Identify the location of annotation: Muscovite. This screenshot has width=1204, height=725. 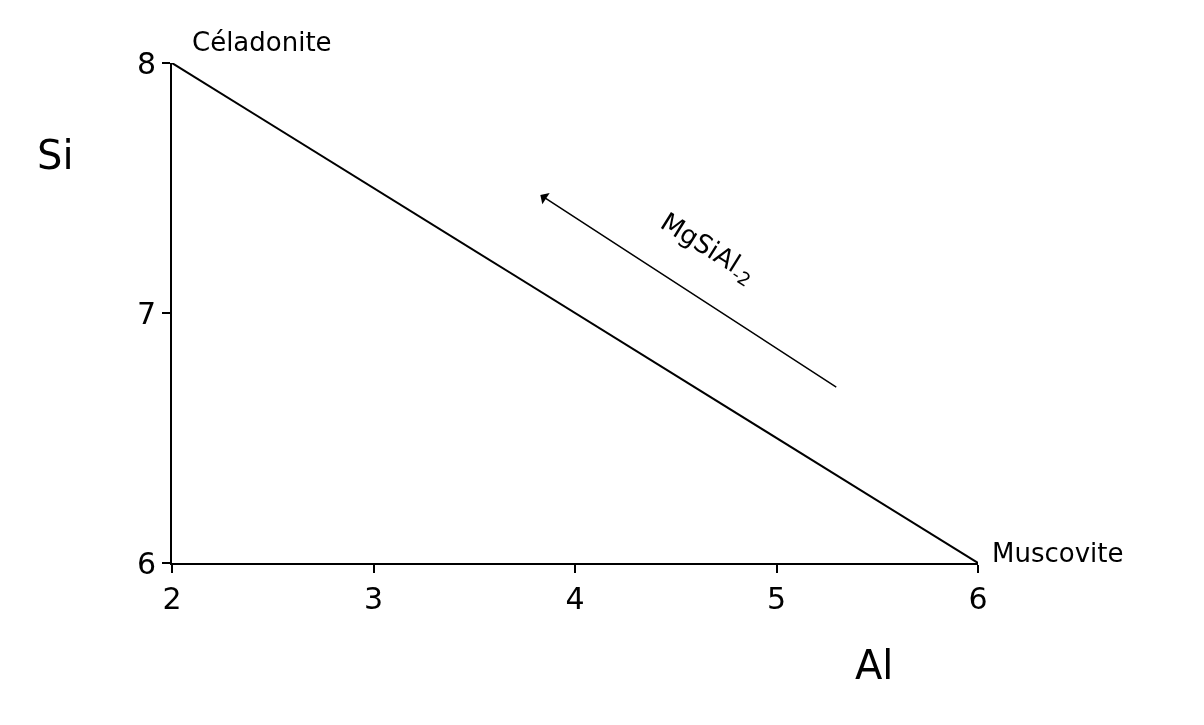
(1058, 553).